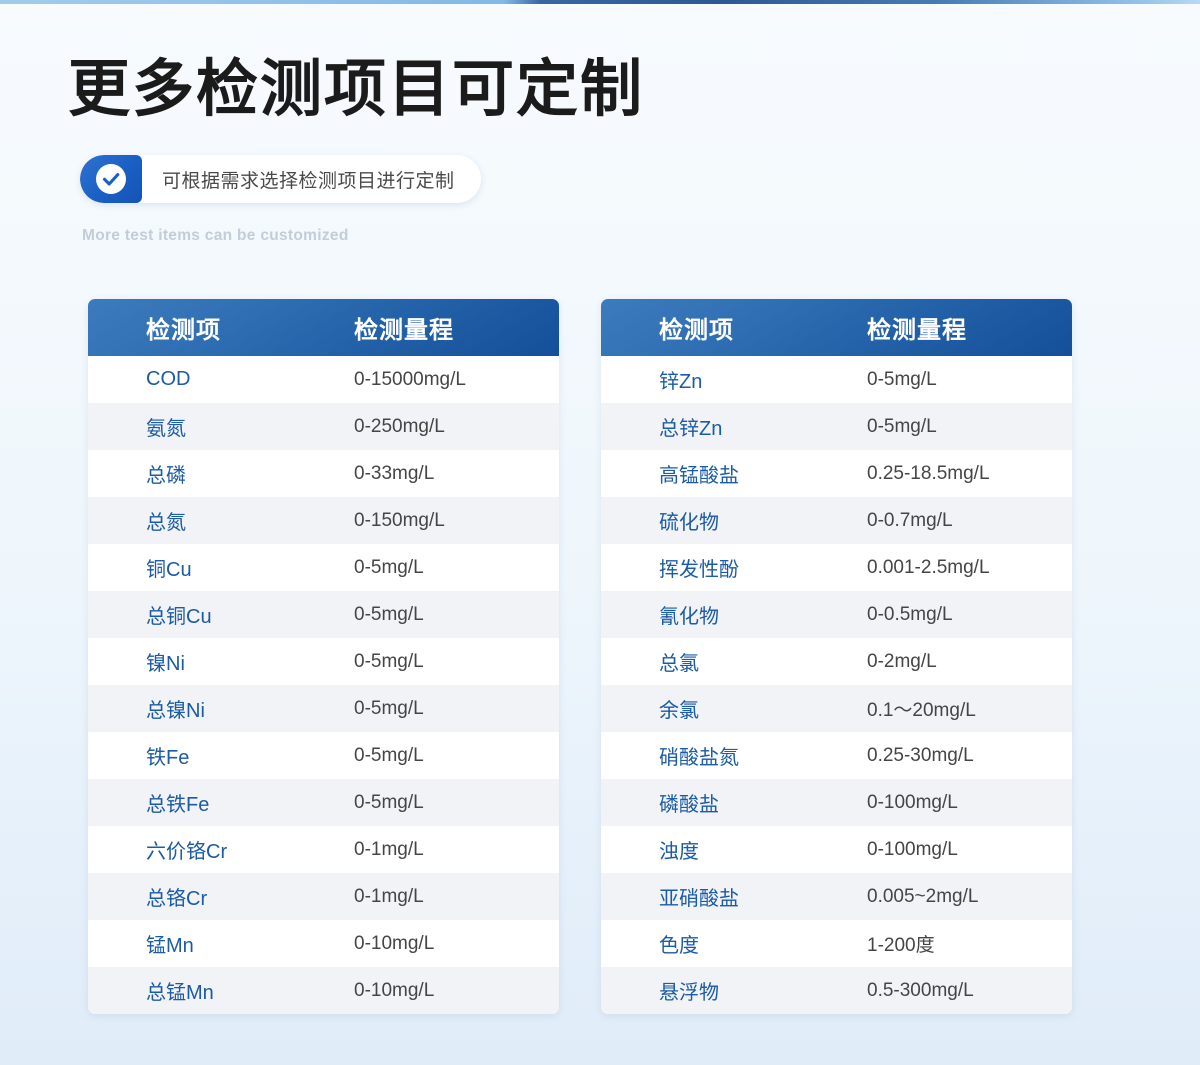  I want to click on table-left-col-header-range: 检测量程, so click(404, 330).